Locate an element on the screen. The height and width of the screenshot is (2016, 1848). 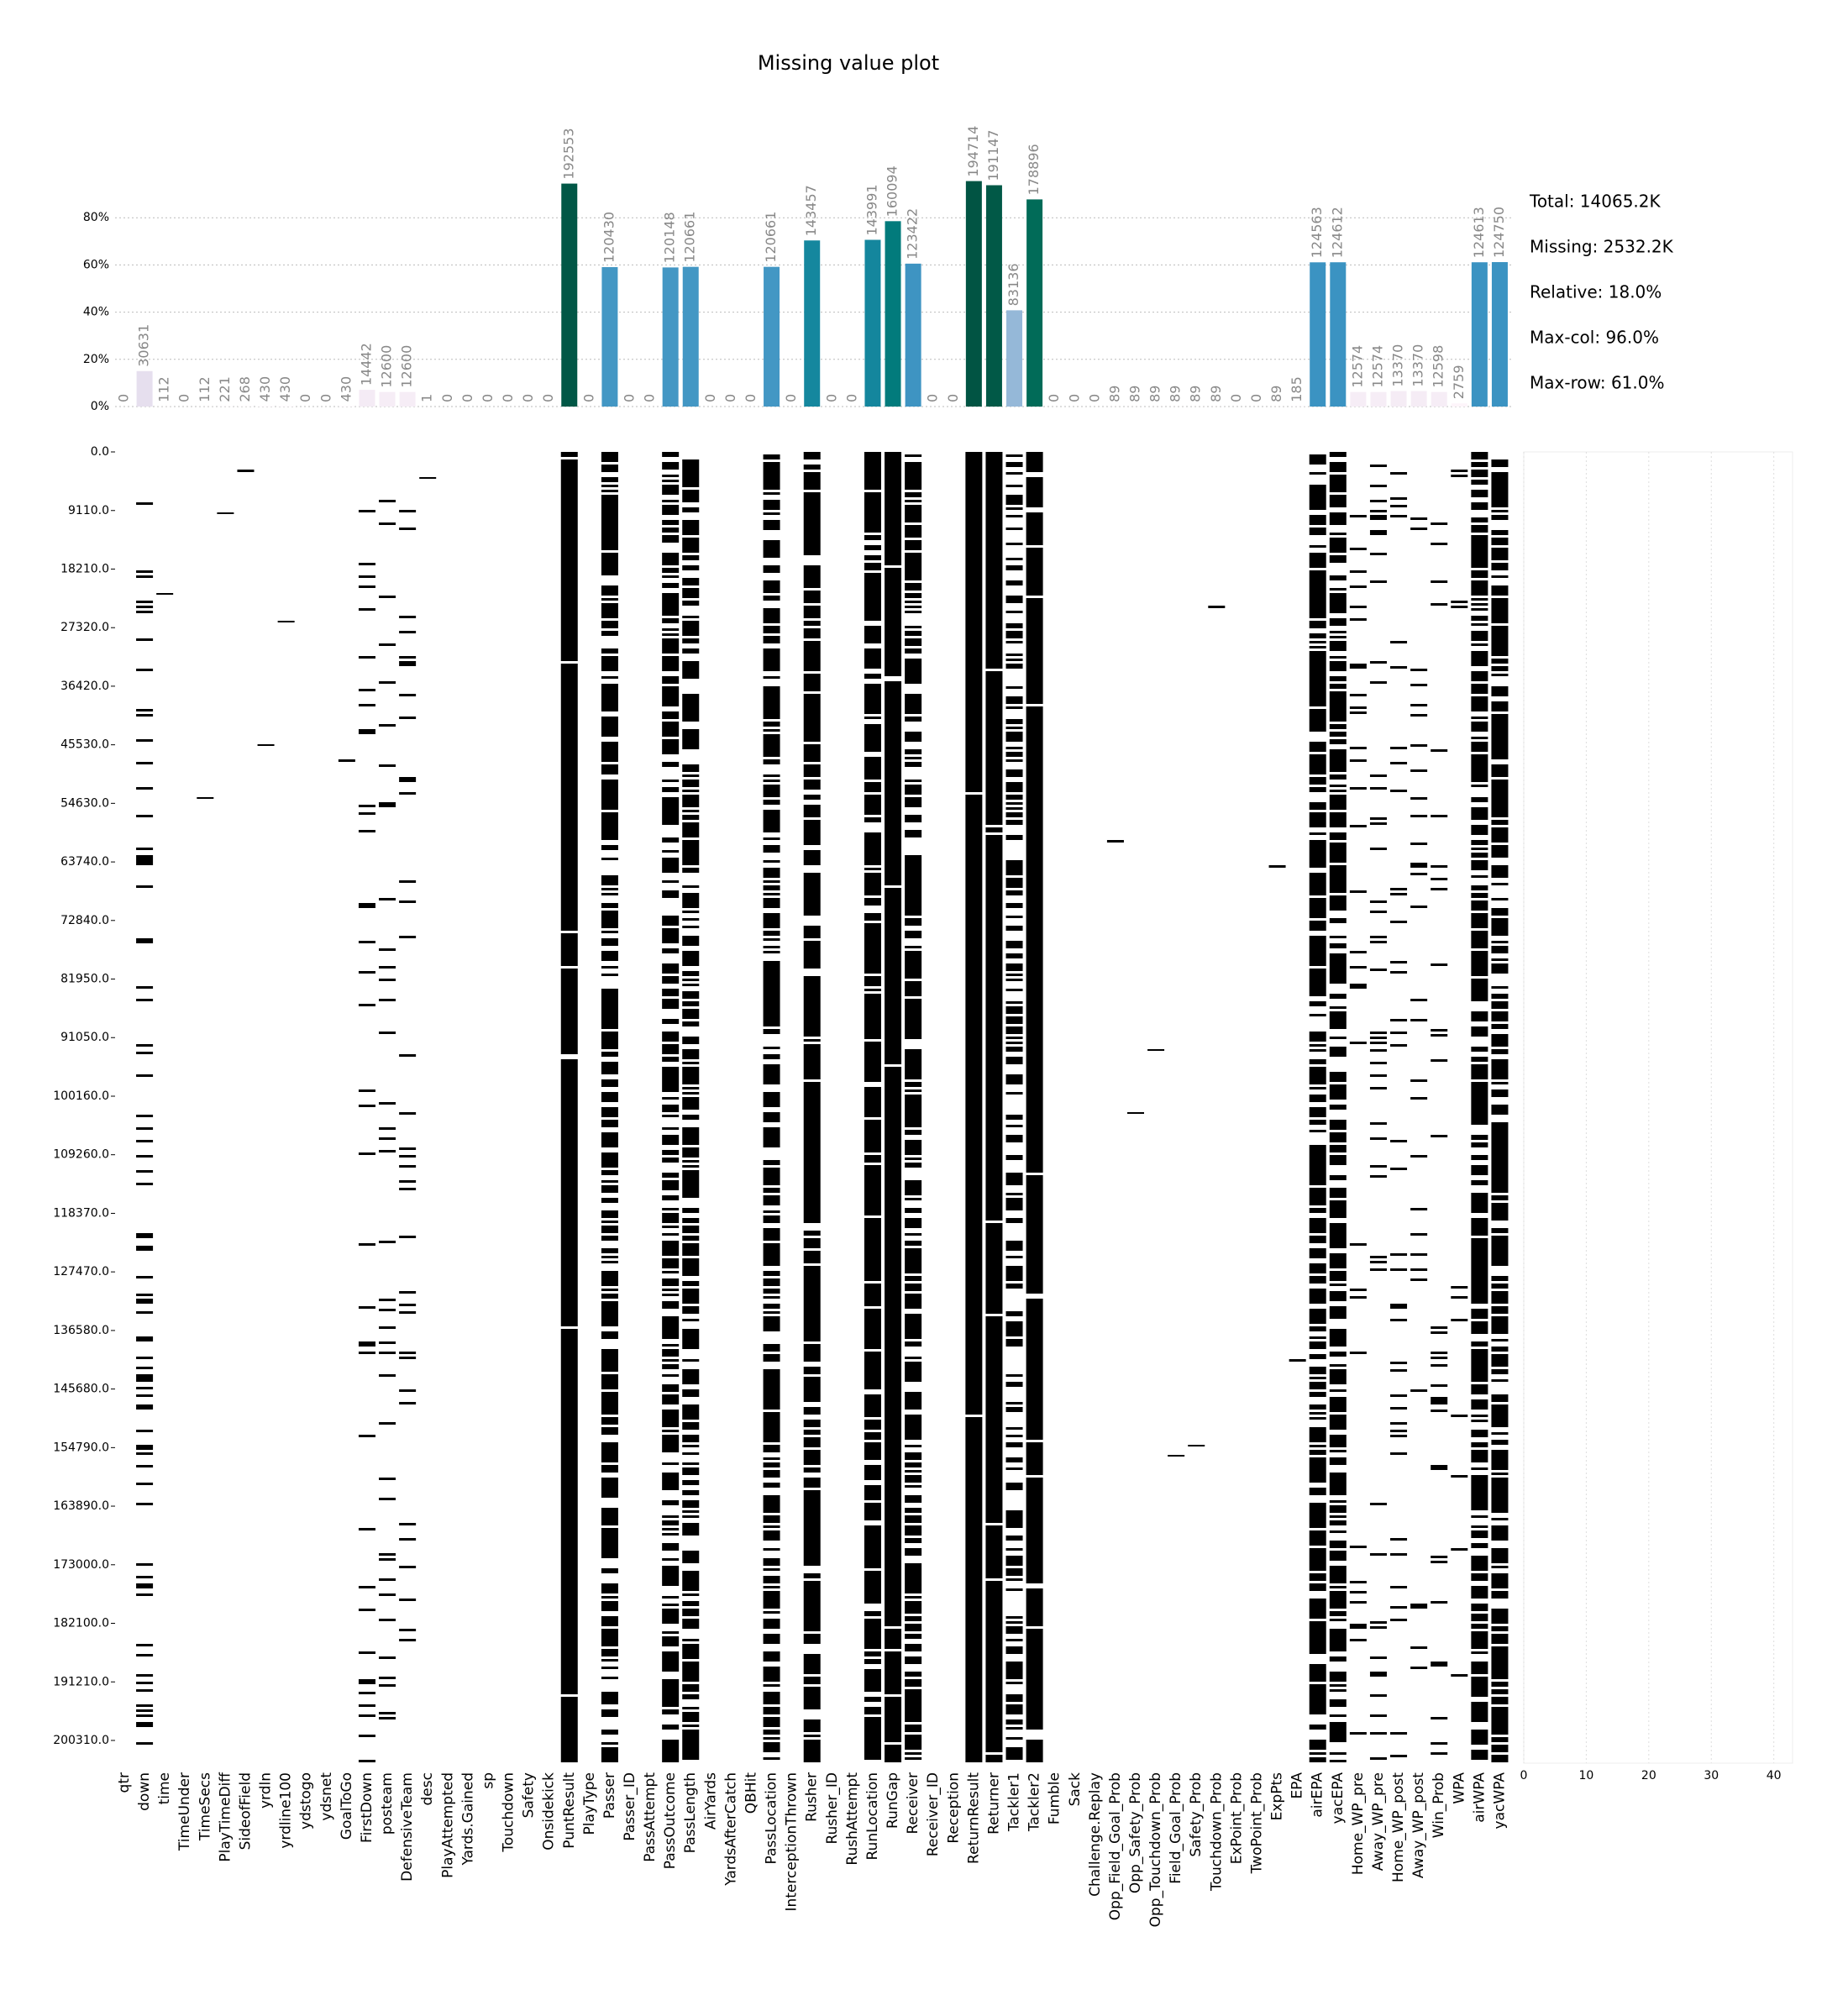
bar-label: 192553 is located at coordinates (568, 153).